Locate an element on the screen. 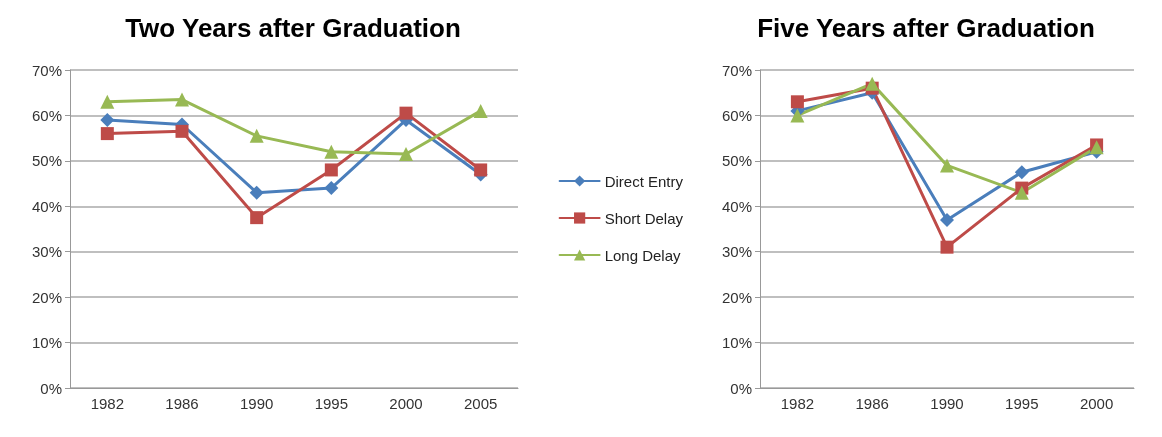 The height and width of the screenshot is (437, 1162). legend-label: Long Delay is located at coordinates (643, 255).